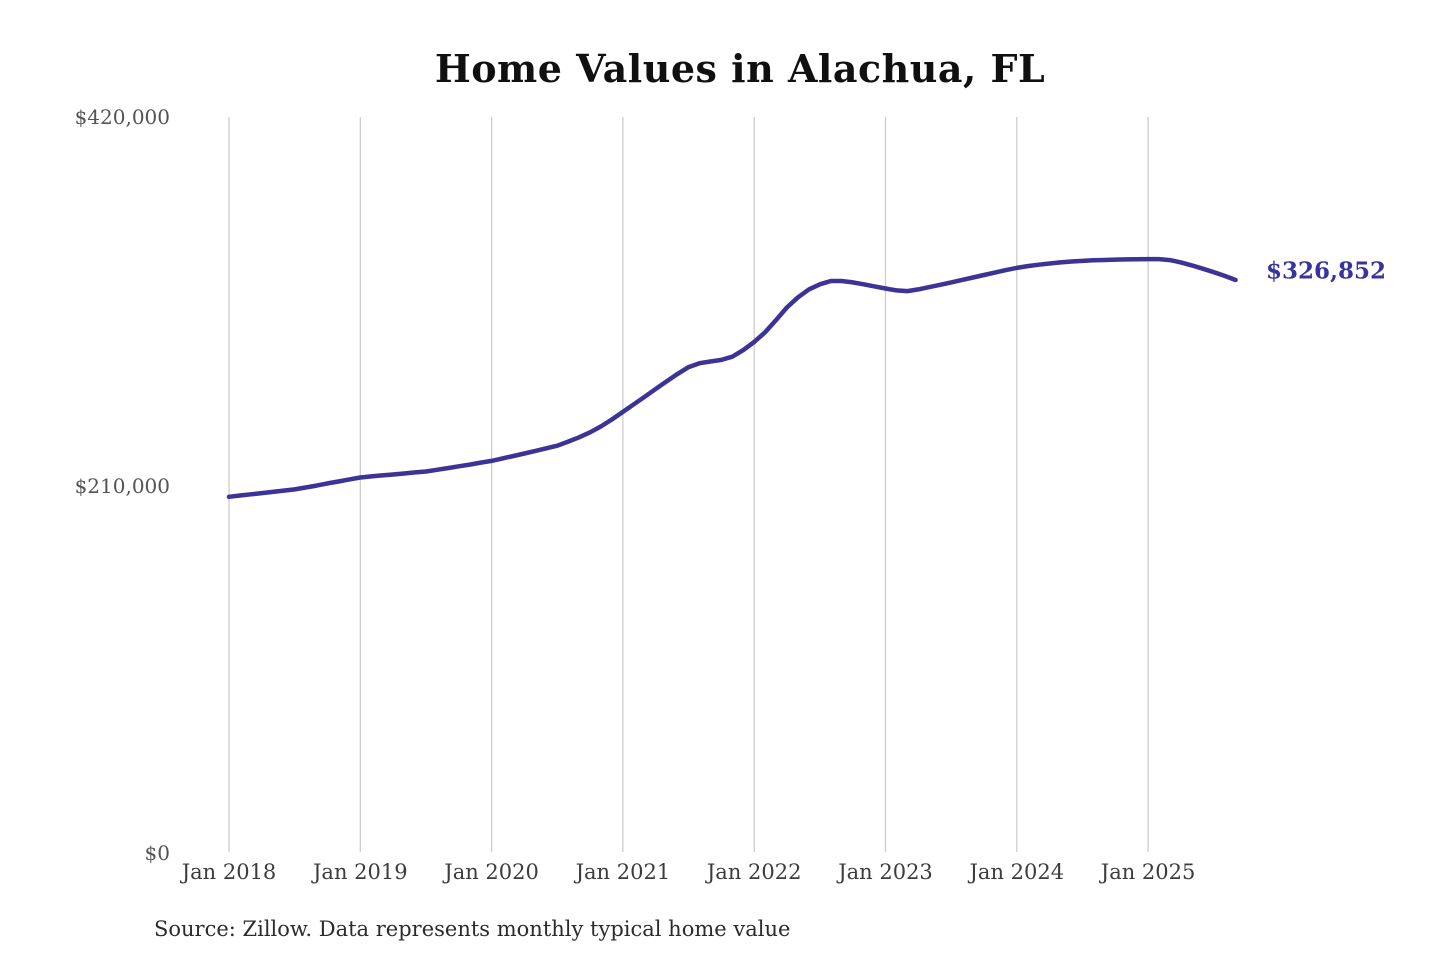 The image size is (1440, 960). What do you see at coordinates (122, 486) in the screenshot?
I see `y-axis-tick-label: $210,000` at bounding box center [122, 486].